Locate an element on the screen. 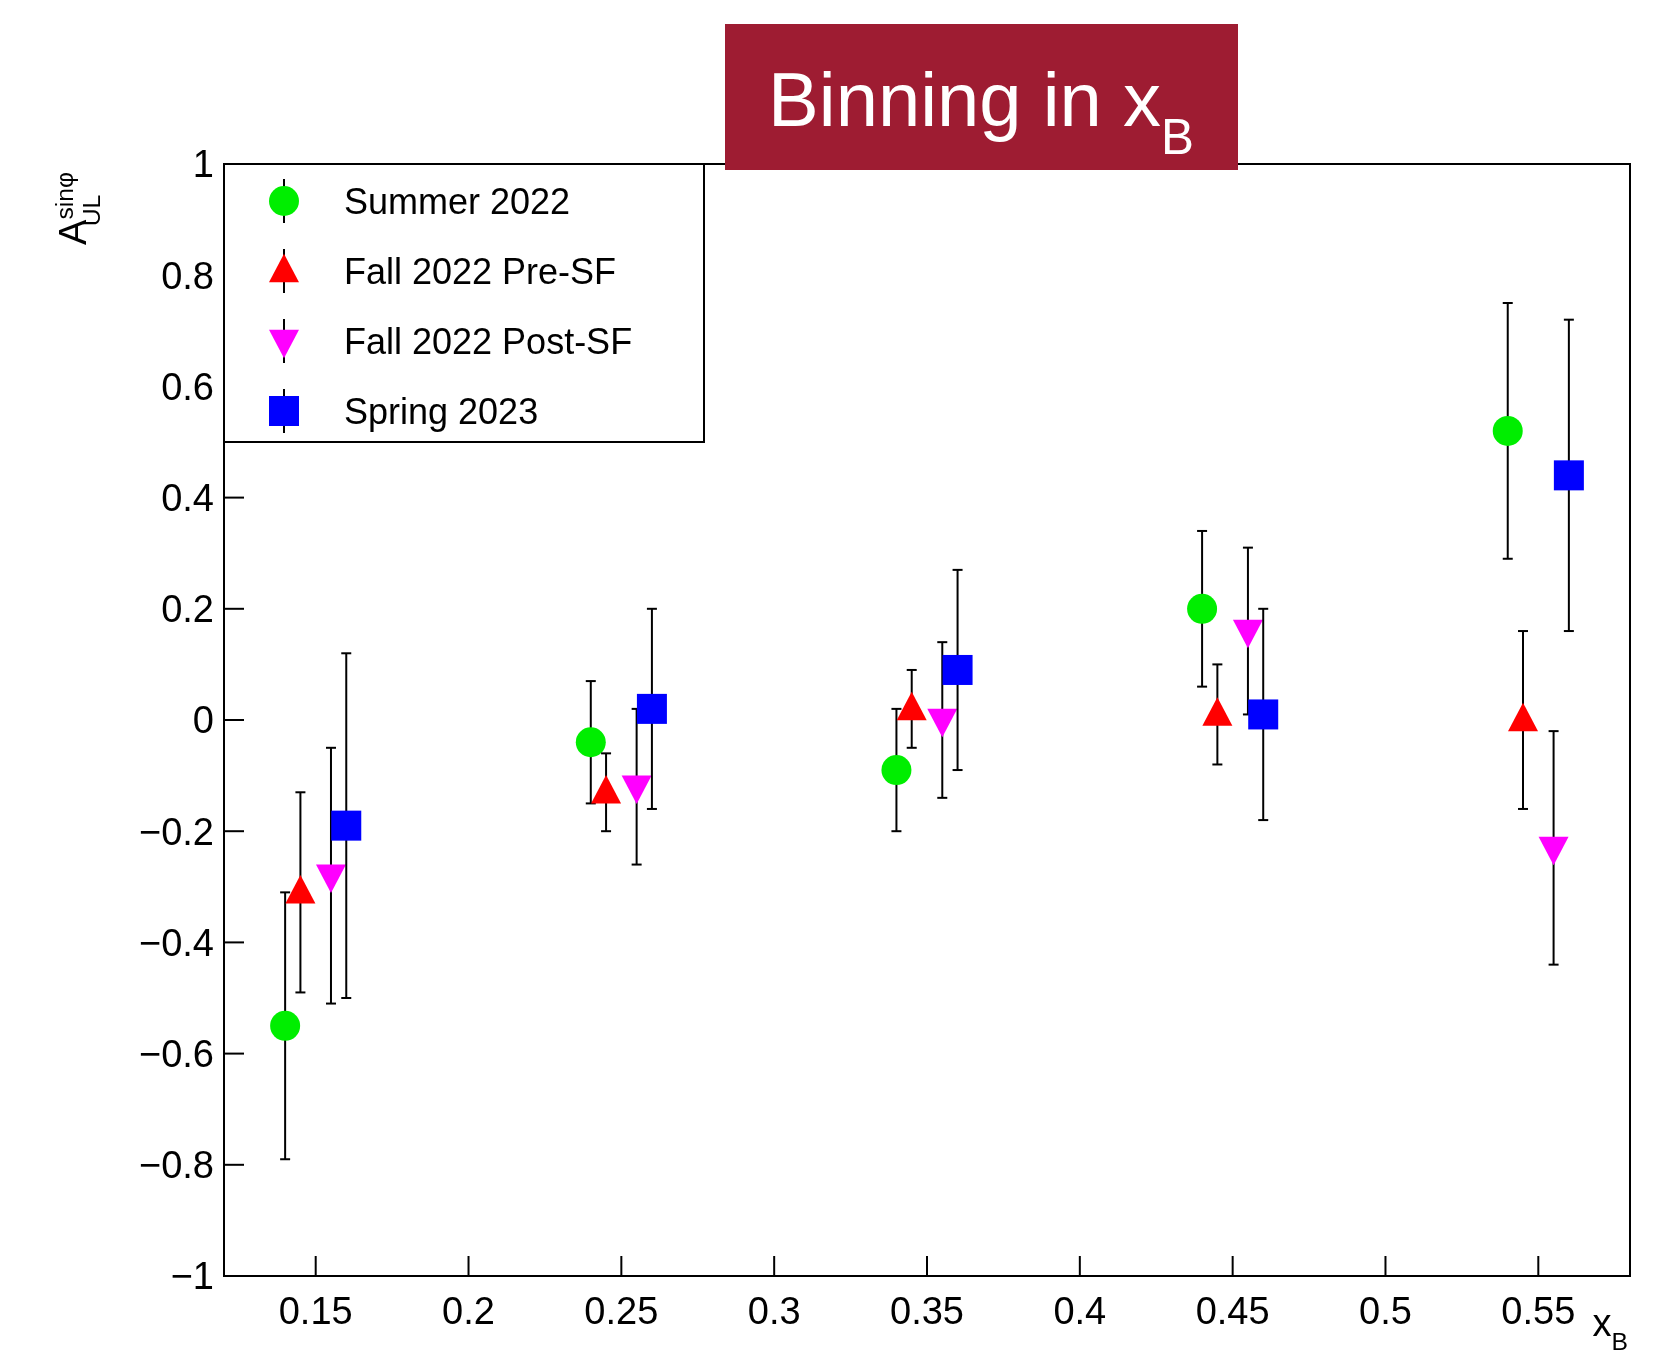 The height and width of the screenshot is (1367, 1656). y-tick-label: −0.8 is located at coordinates (176, 1165).